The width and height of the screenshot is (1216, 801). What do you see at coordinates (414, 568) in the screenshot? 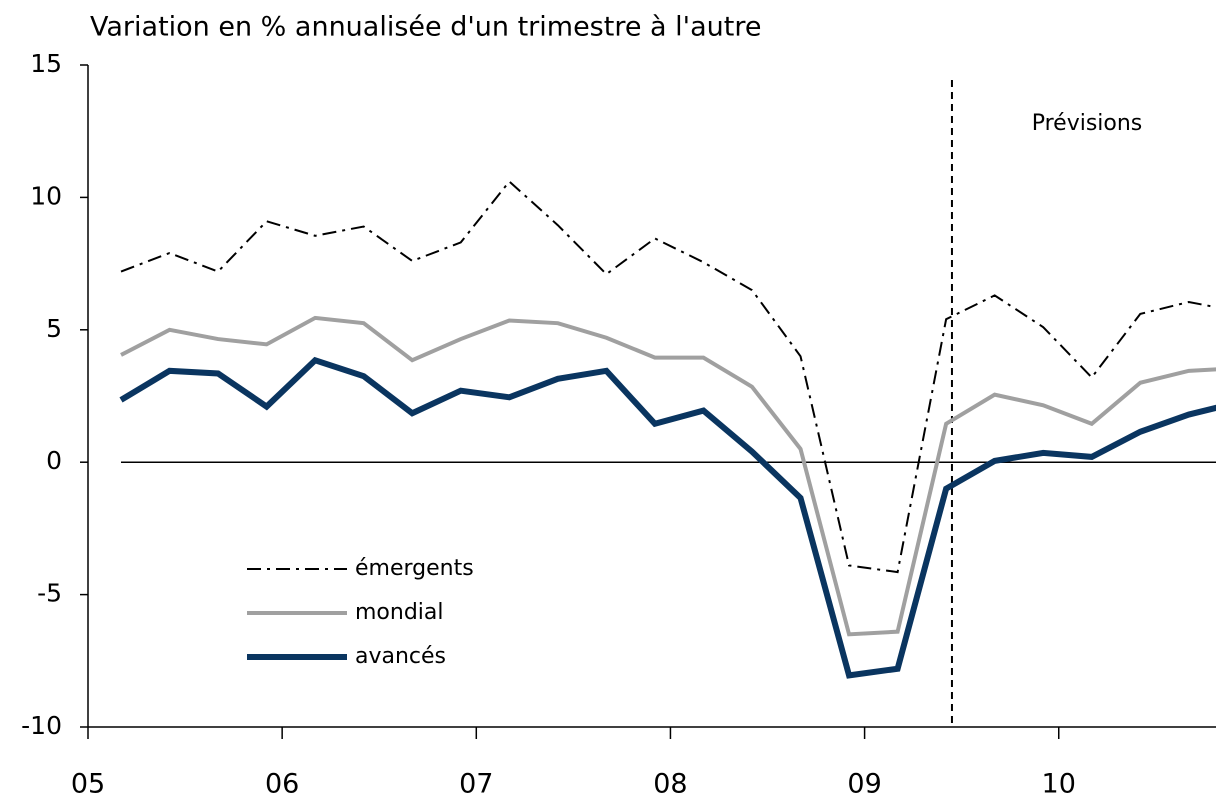
I see `legend-label: émergents` at bounding box center [414, 568].